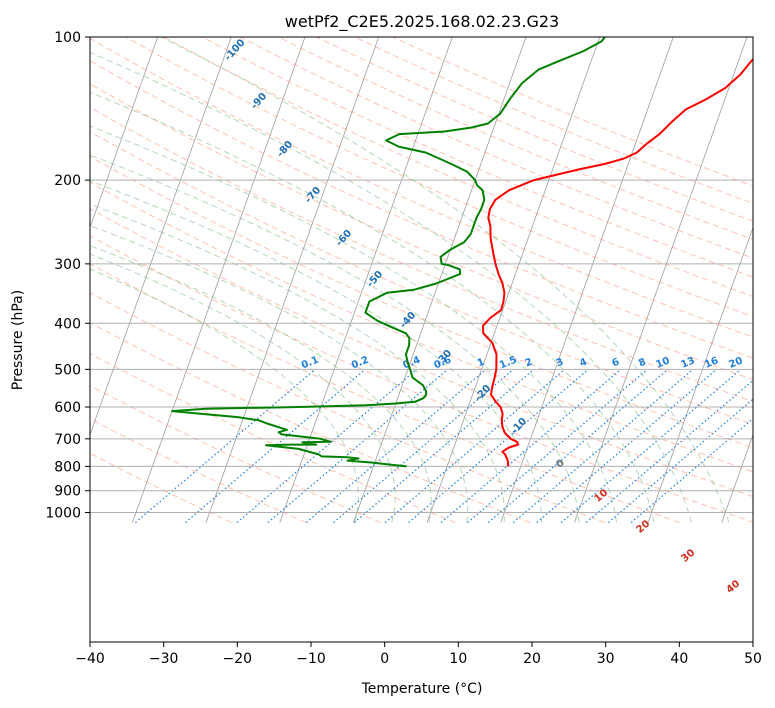 This screenshot has height=708, width=775. What do you see at coordinates (735, 362) in the screenshot?
I see `mixing-ratio-label: 20` at bounding box center [735, 362].